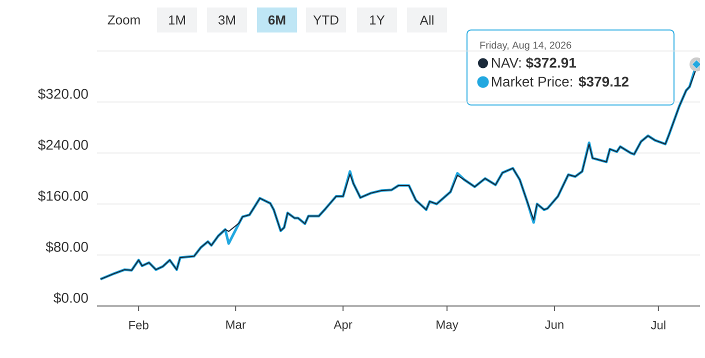 This screenshot has height=358, width=705. What do you see at coordinates (603, 82) in the screenshot?
I see `annotation: $379.12` at bounding box center [603, 82].